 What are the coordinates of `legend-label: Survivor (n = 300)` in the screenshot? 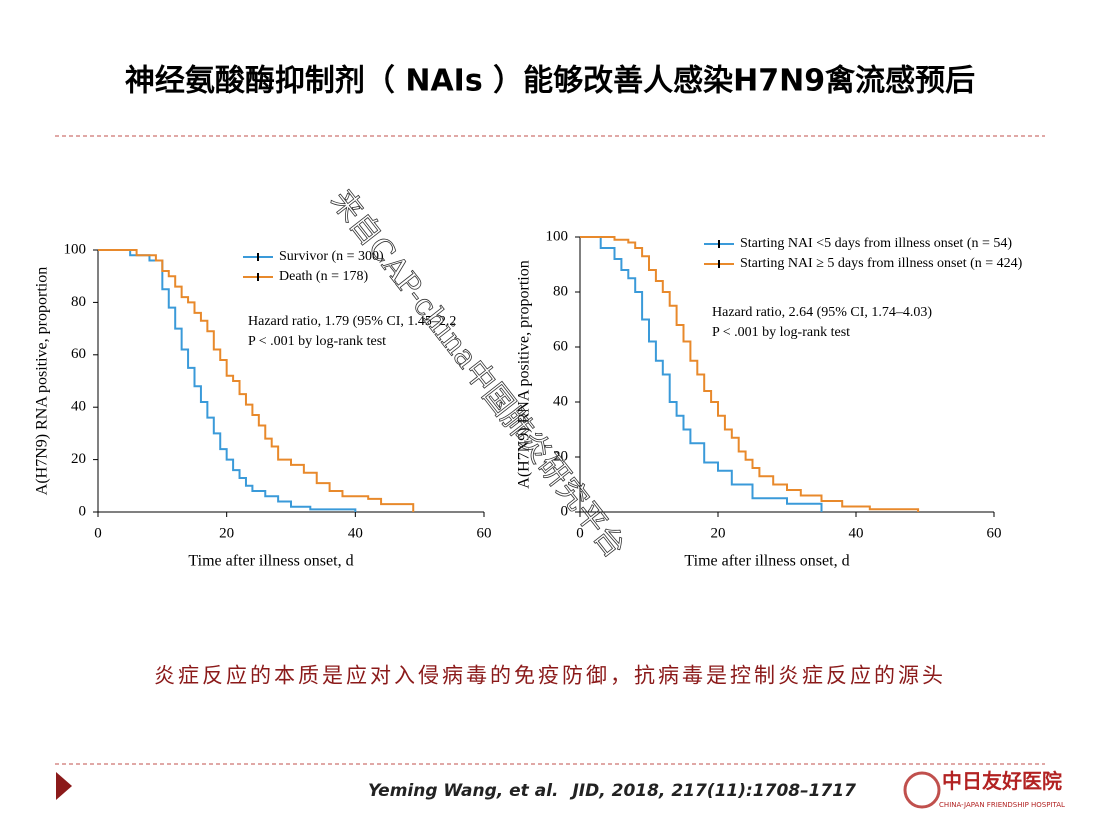 It's located at (331, 256).